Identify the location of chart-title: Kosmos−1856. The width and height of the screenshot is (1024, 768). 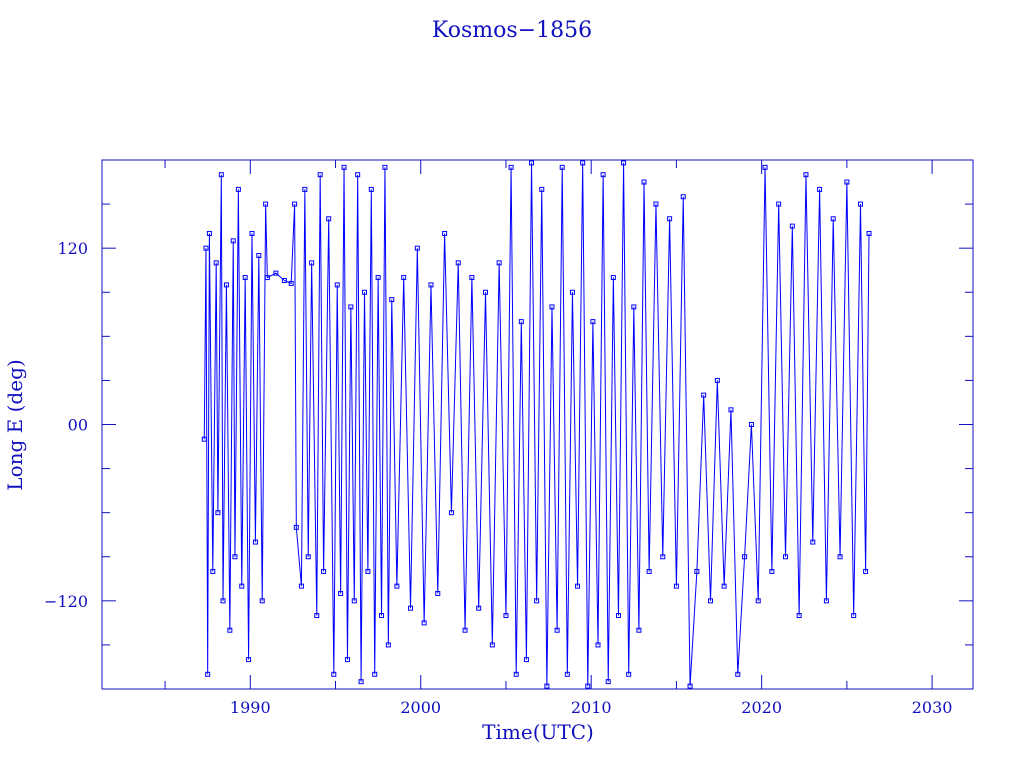
(512, 30).